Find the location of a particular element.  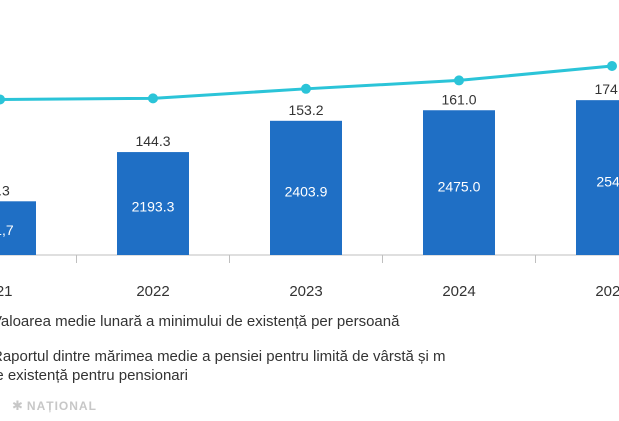

bar-value-label: 61,7 is located at coordinates (7, 230).